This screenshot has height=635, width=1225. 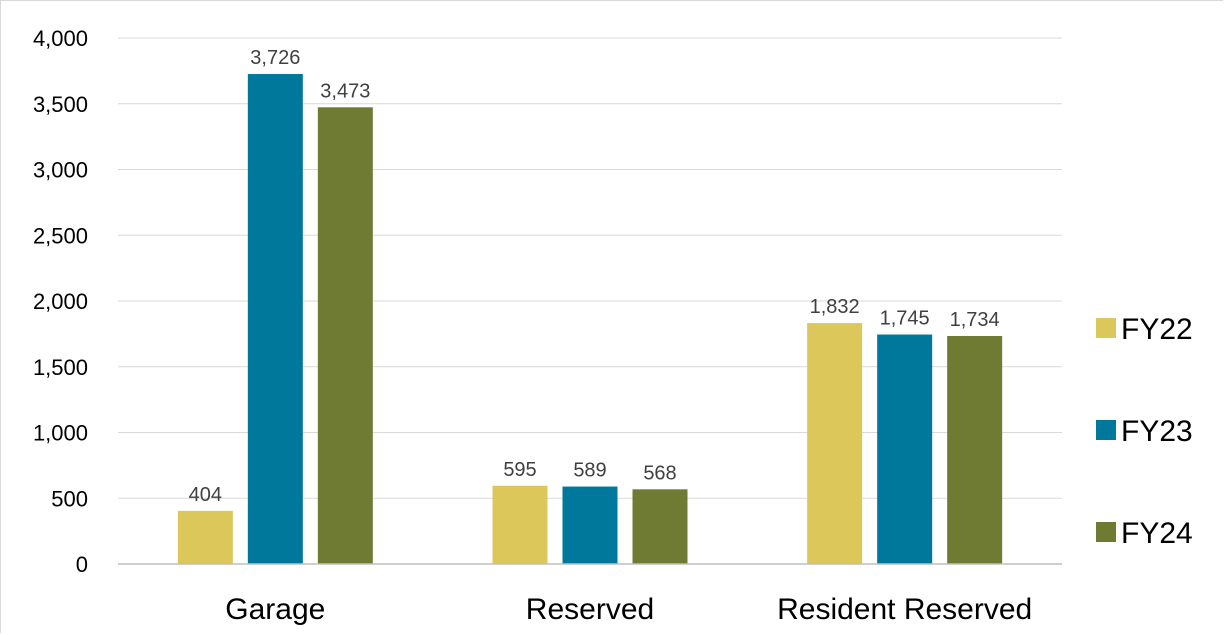 I want to click on y-tick-label: 2,000, so click(x=60, y=301).